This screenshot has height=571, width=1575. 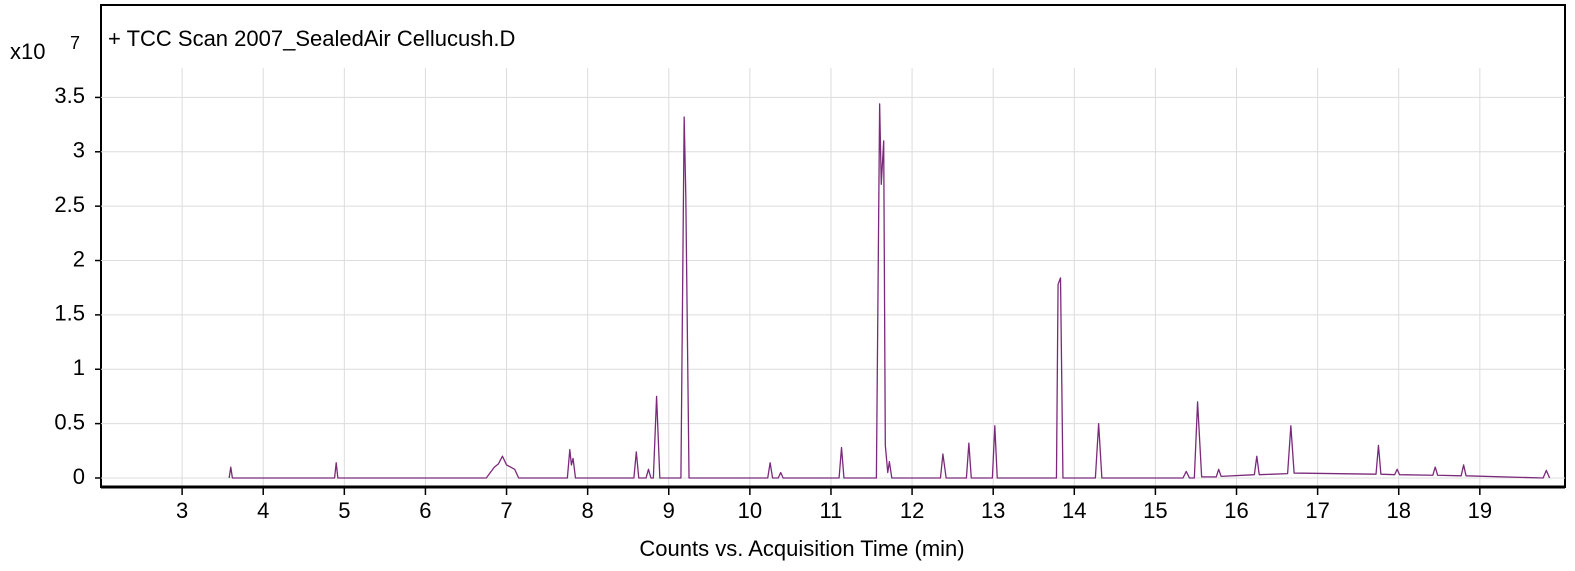 What do you see at coordinates (506, 510) in the screenshot?
I see `x-tick-label: 7` at bounding box center [506, 510].